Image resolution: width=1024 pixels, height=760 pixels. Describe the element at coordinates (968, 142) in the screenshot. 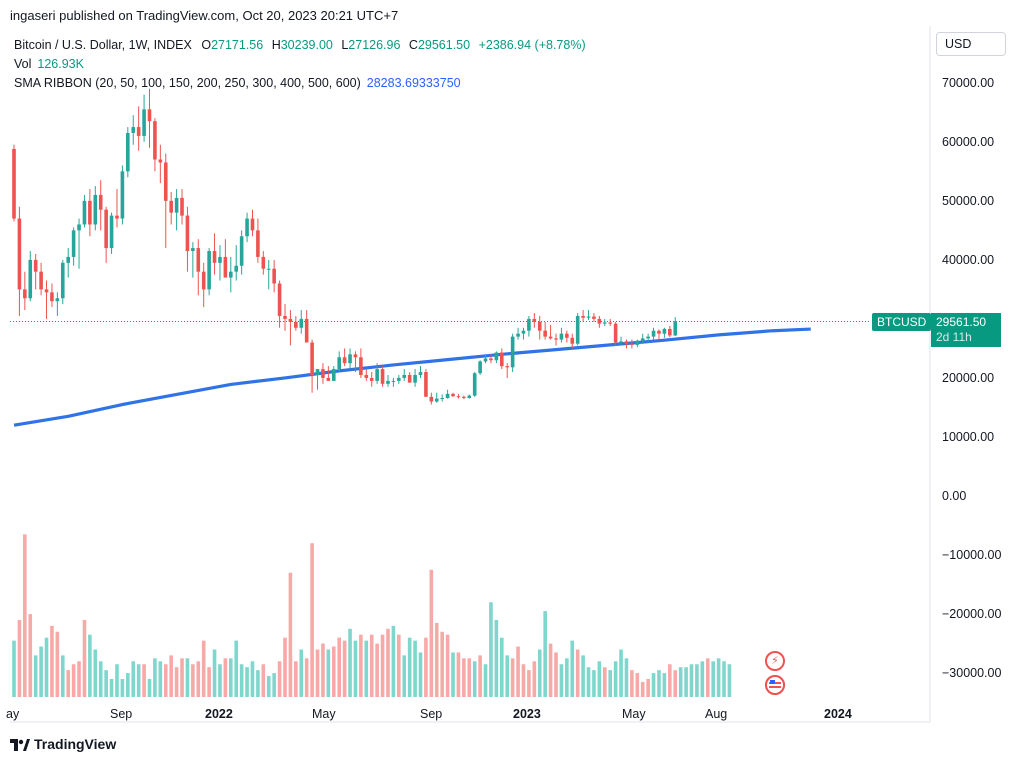

I see `price-axis-label: 60000.00` at that location.